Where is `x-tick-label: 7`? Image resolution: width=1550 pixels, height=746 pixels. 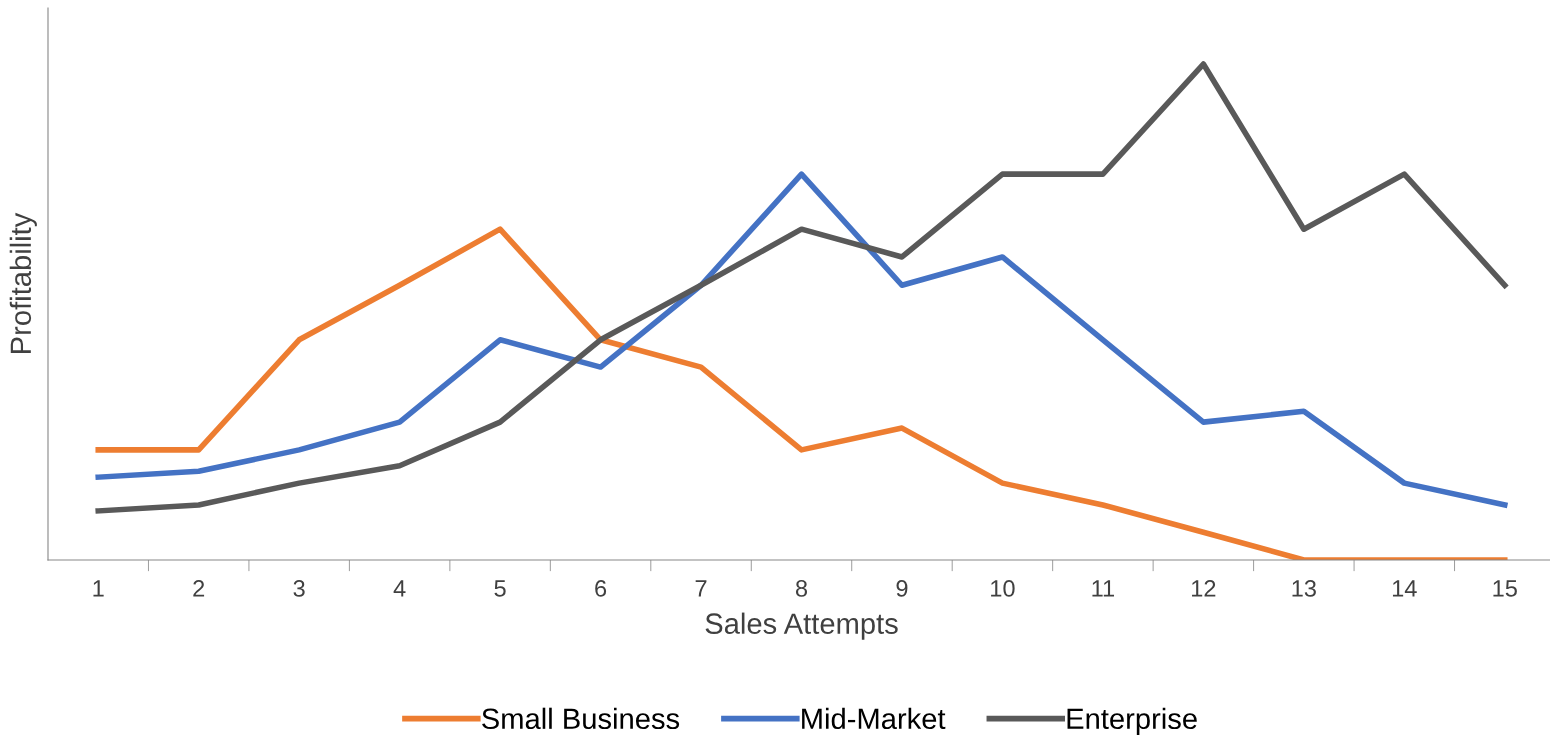
x-tick-label: 7 is located at coordinates (701, 588).